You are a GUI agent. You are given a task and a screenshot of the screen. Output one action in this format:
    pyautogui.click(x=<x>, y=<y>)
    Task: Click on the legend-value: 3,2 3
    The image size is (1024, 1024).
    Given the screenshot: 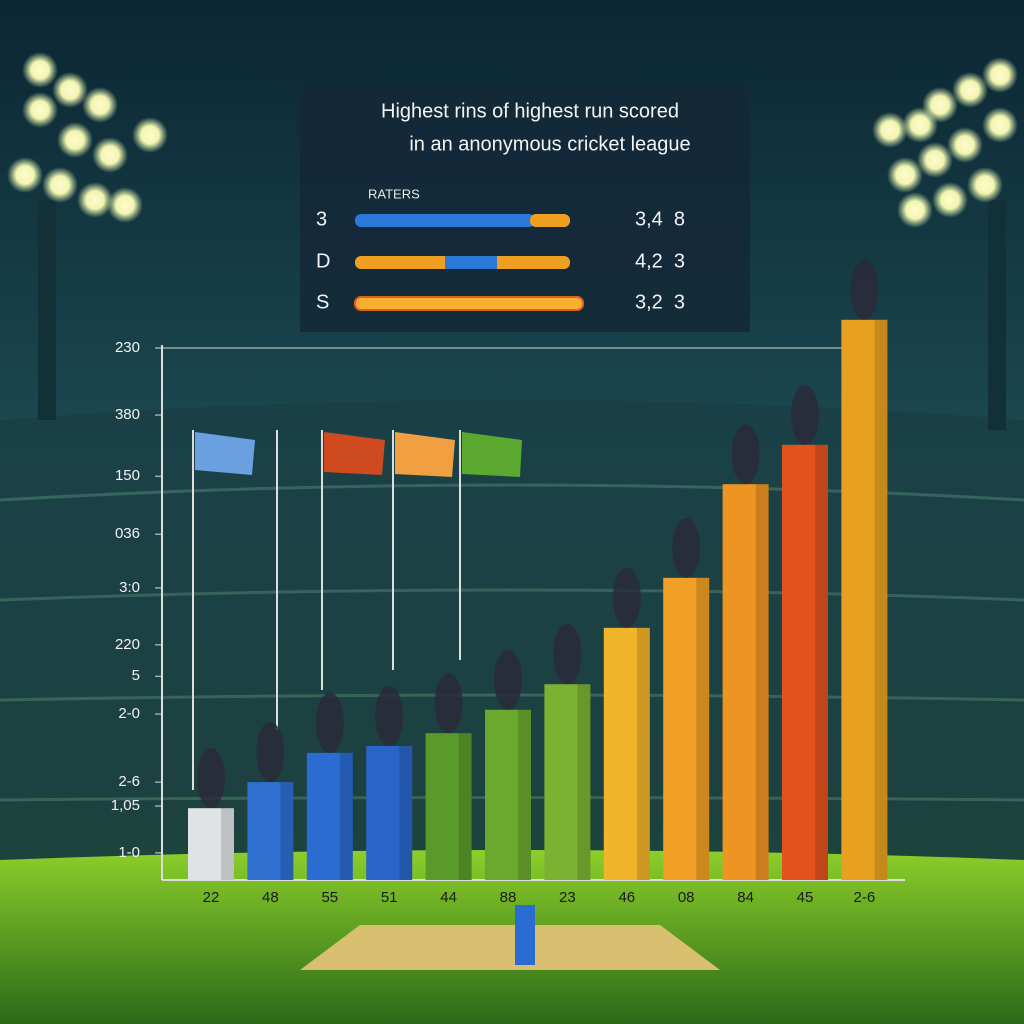 What is the action you would take?
    pyautogui.click(x=660, y=302)
    